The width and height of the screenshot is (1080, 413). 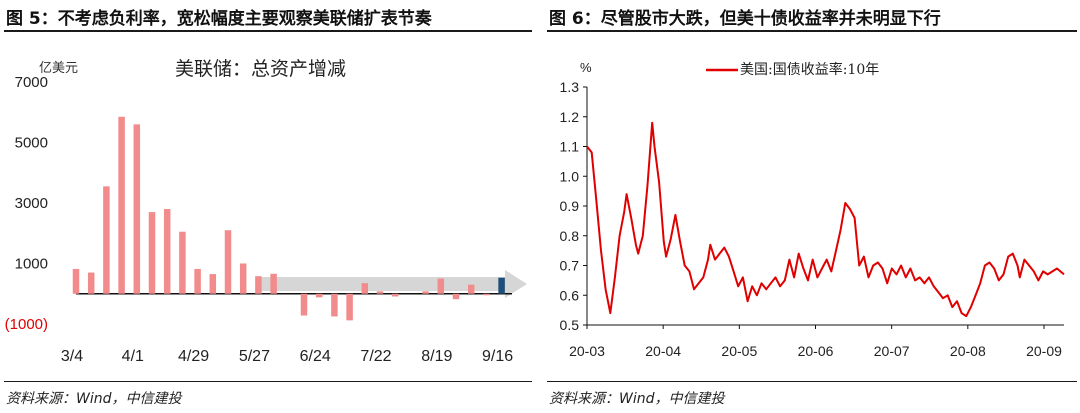 I want to click on y-tick-label: 1.0, so click(x=570, y=176).